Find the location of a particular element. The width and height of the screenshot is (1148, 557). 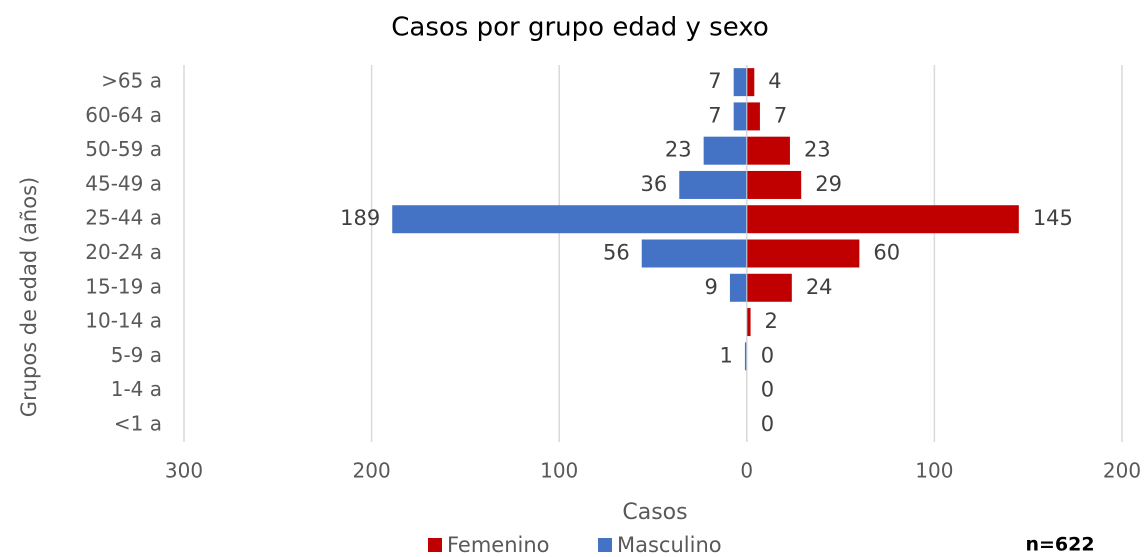

y-tick-label: 60-64 a is located at coordinates (123, 115).